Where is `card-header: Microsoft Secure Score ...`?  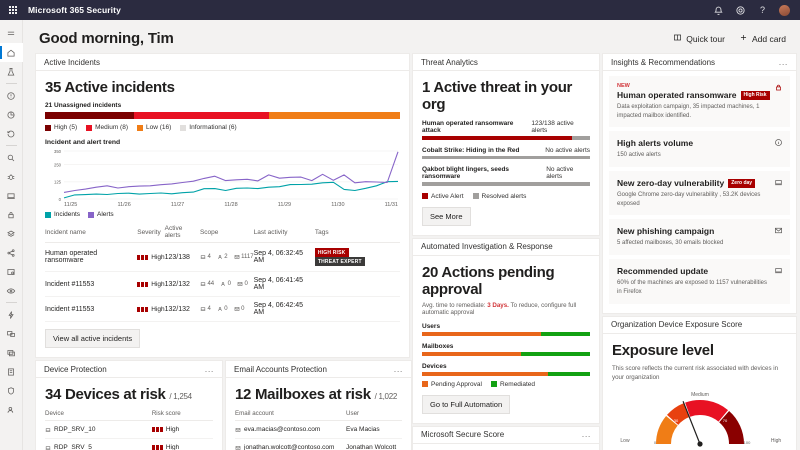
card-header: Microsoft Secure Score ... is located at coordinates (506, 435).